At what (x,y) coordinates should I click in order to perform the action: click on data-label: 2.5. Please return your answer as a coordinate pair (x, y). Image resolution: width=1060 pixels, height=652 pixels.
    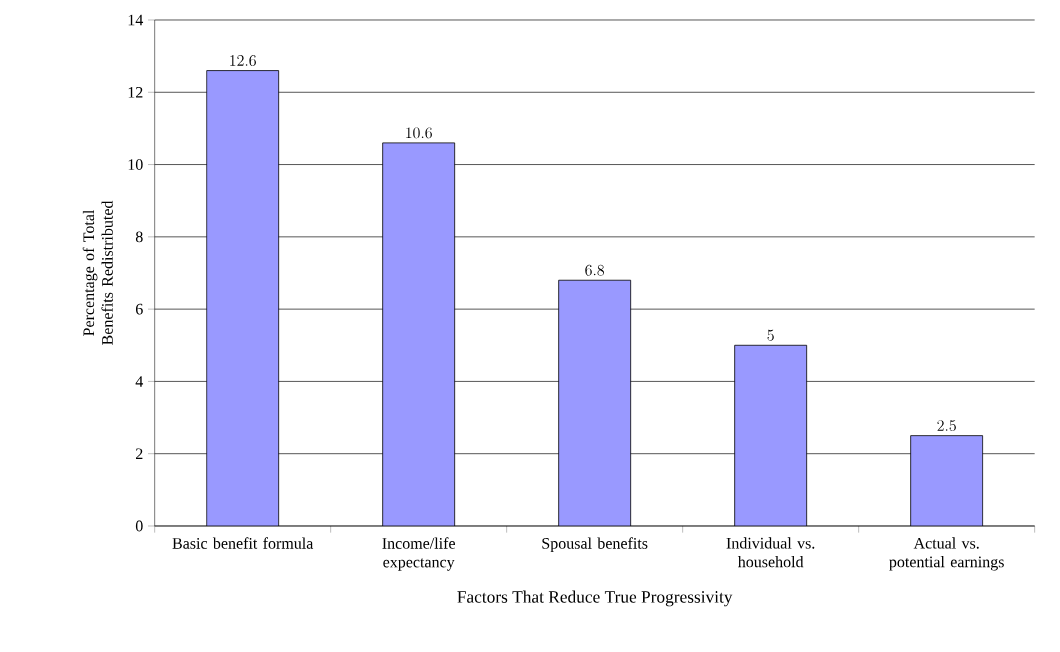
    Looking at the image, I should click on (946, 426).